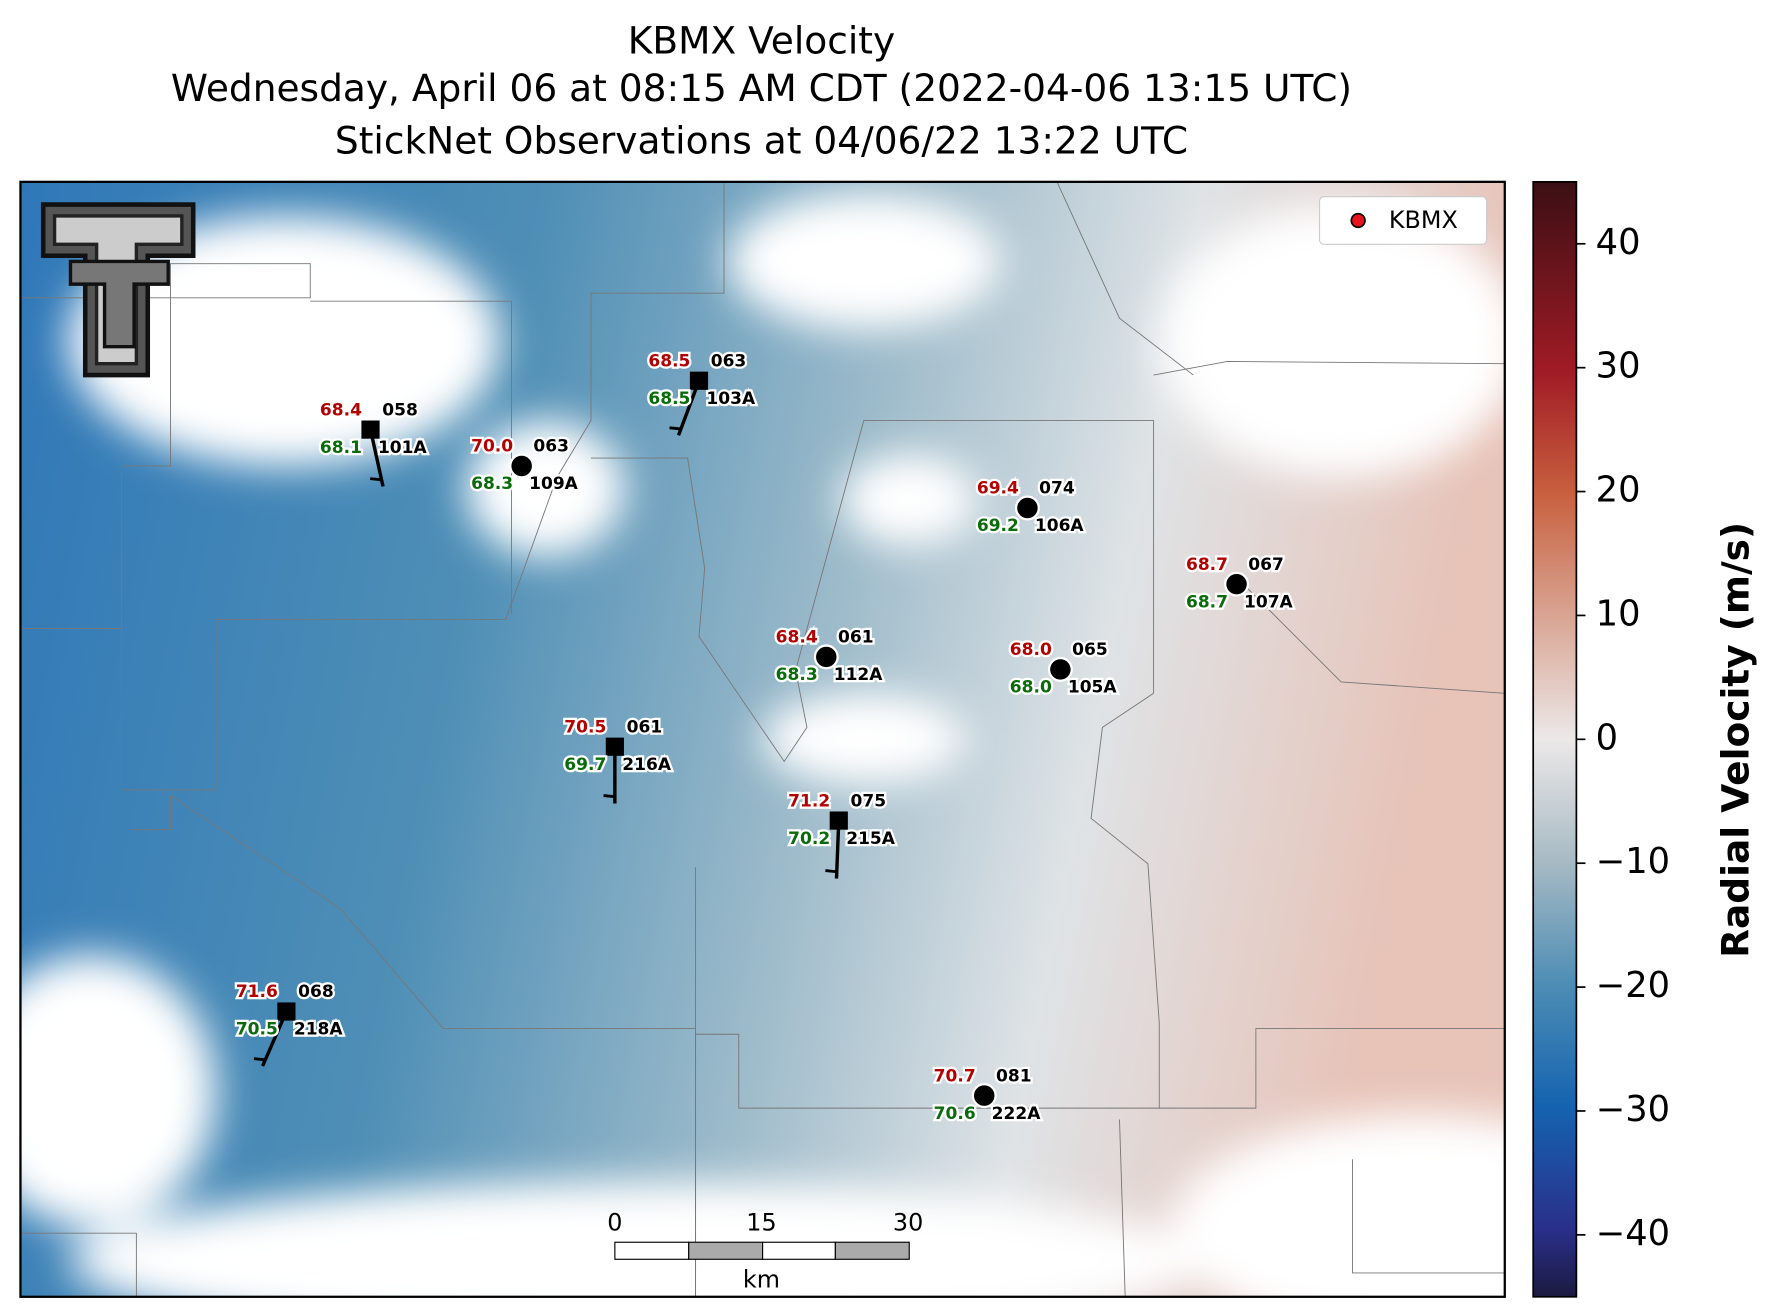 The height and width of the screenshot is (1311, 1773). What do you see at coordinates (319, 1030) in the screenshot?
I see `station-id: 218A` at bounding box center [319, 1030].